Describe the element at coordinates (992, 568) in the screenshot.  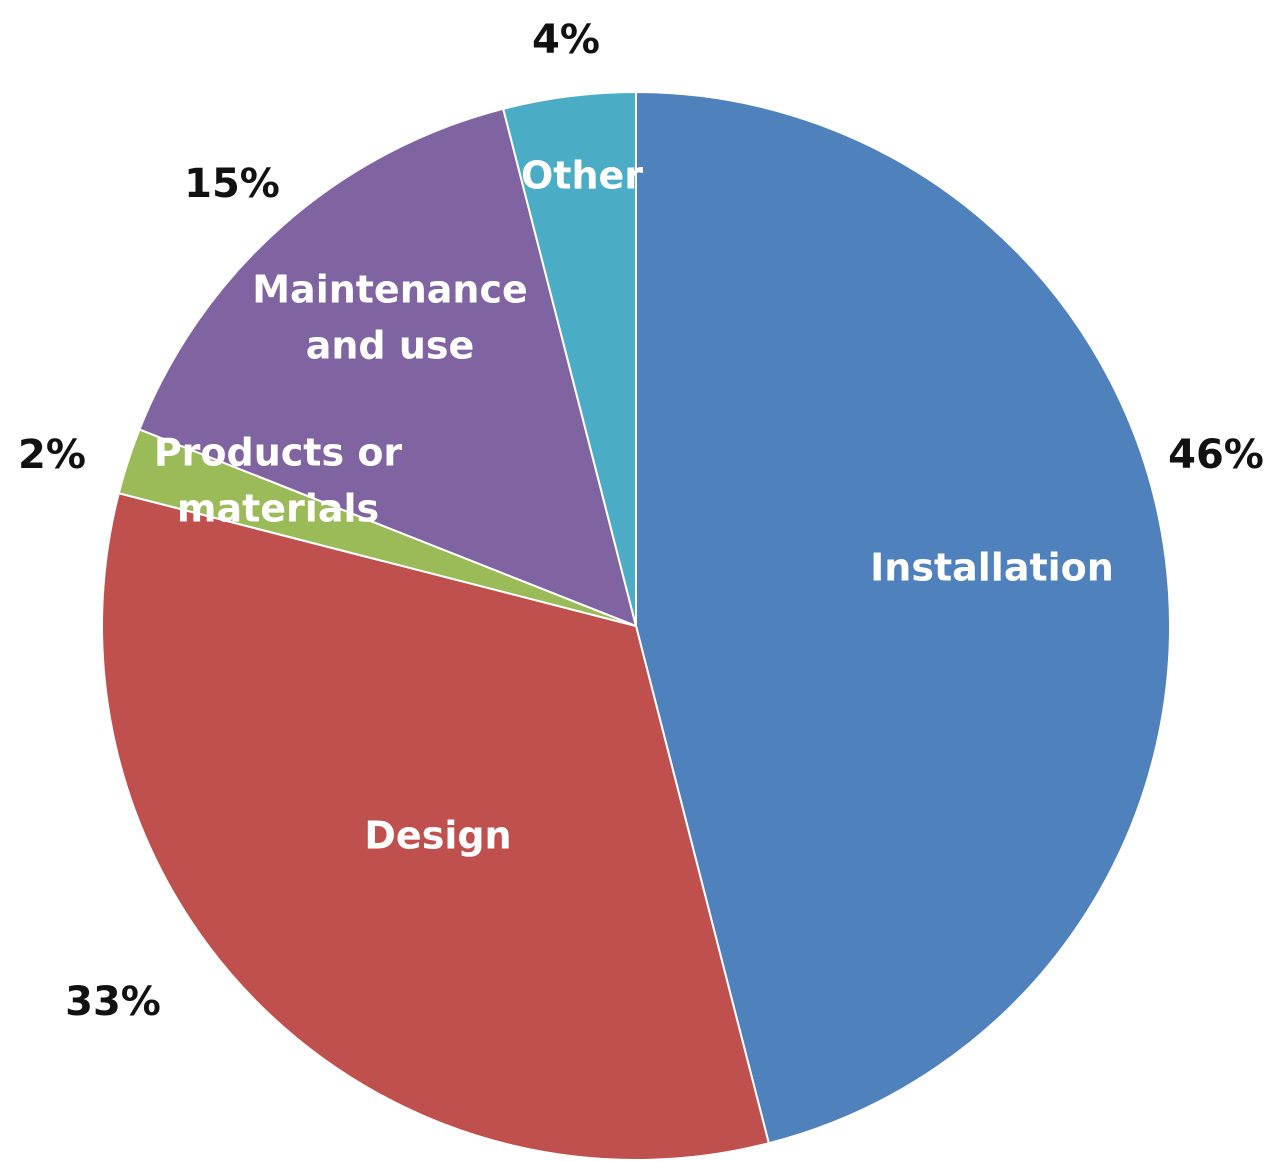
I see `slice-label-installation: Installation` at that location.